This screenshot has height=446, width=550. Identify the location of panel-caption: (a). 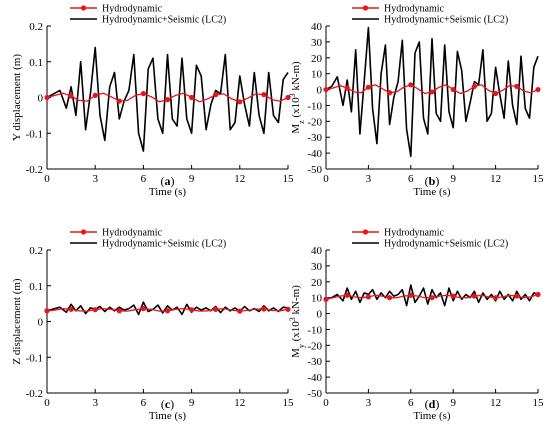
(168, 181).